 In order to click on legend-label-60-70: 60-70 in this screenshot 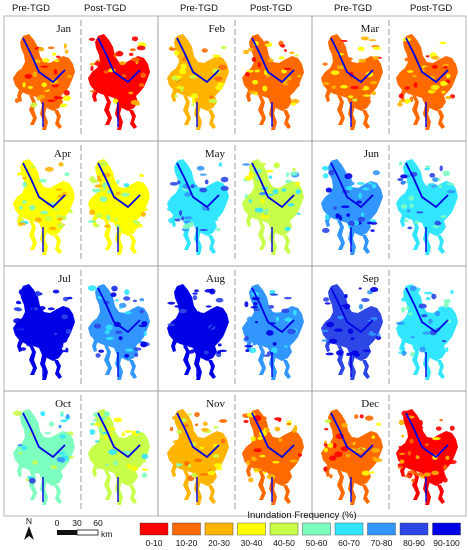, I will do `click(349, 543)`.